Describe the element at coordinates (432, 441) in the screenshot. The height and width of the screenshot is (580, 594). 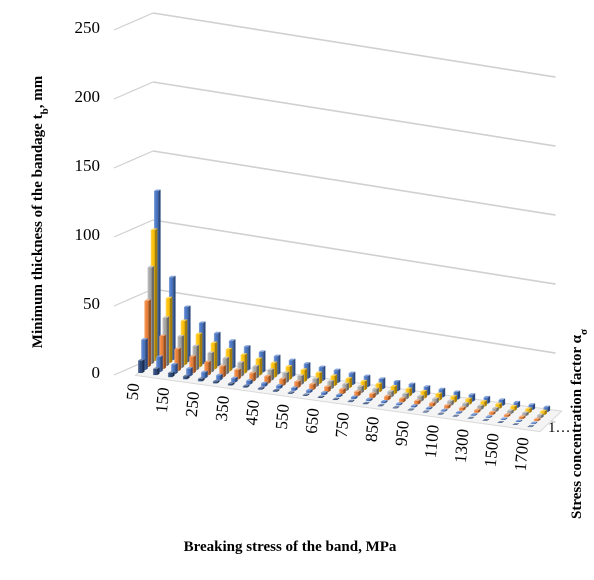
I see `x-tick-label: 1100` at that location.